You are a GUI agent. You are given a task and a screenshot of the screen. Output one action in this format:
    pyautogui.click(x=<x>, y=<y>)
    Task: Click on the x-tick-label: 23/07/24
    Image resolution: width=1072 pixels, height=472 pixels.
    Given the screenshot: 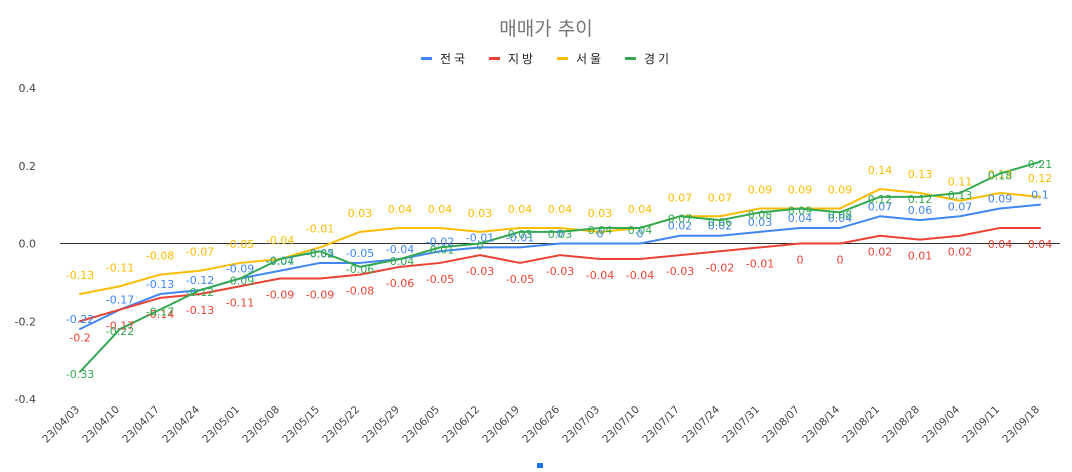 What is the action you would take?
    pyautogui.click(x=701, y=424)
    